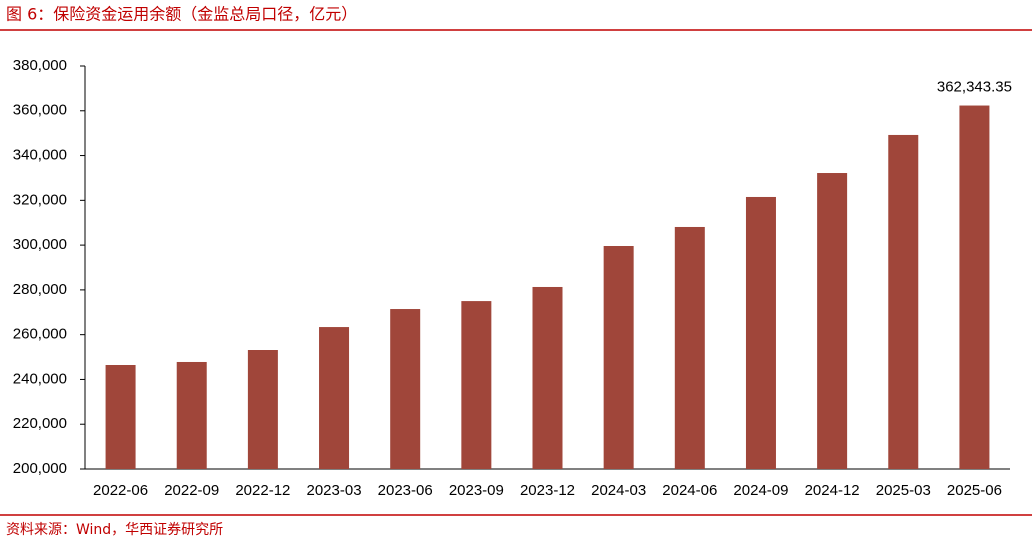  Describe the element at coordinates (40, 378) in the screenshot. I see `y-tick-label: 240,000` at that location.